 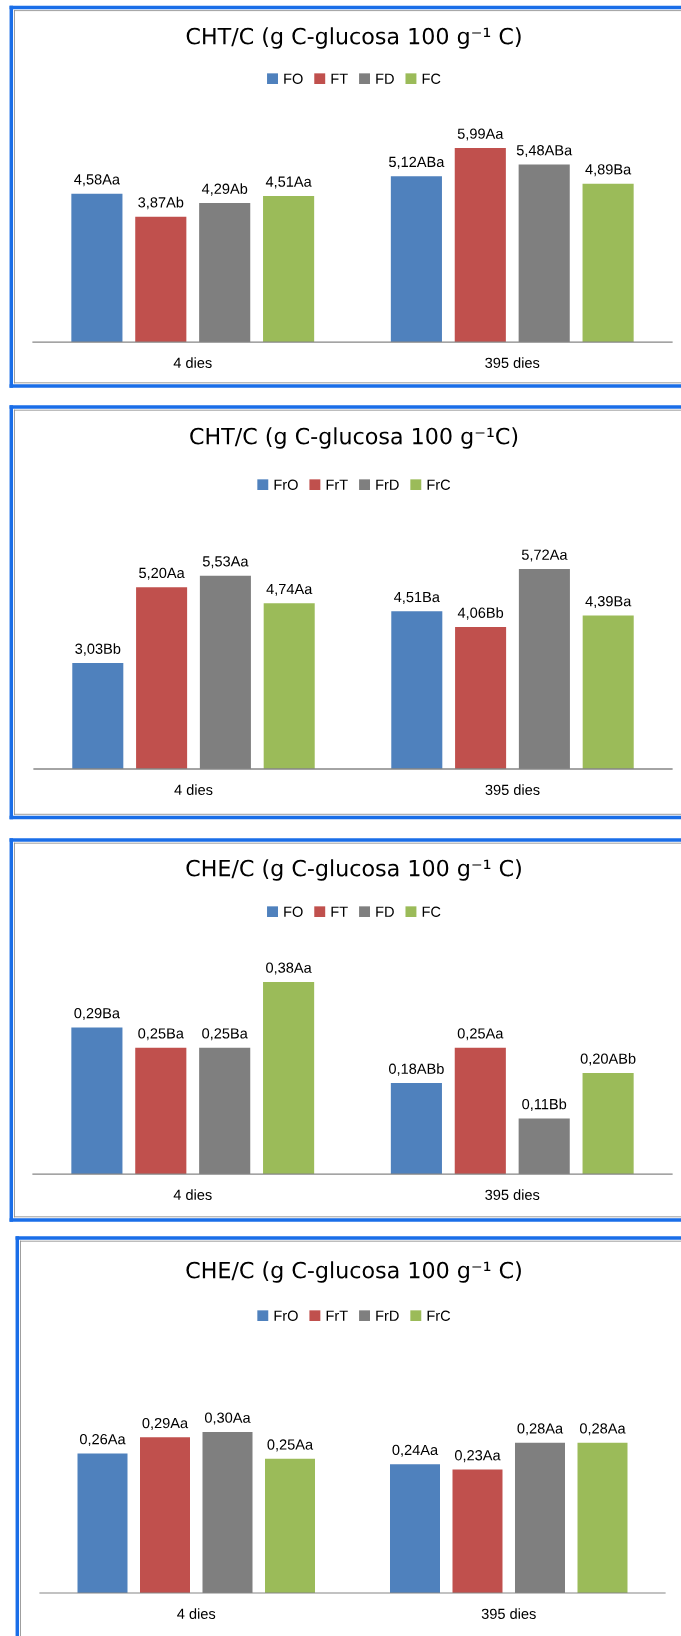 I want to click on data-label: 0,29Ba, so click(x=97, y=1014).